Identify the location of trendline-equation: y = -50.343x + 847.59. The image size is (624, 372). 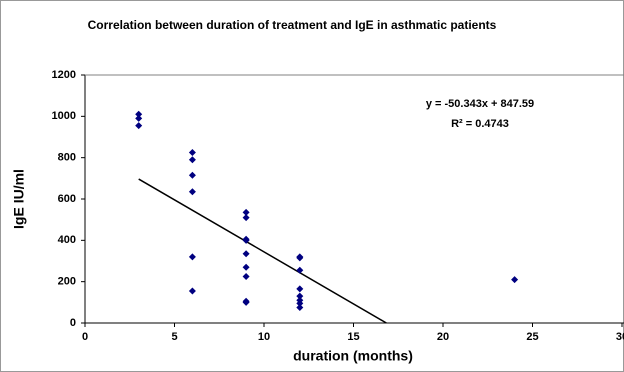
(480, 104).